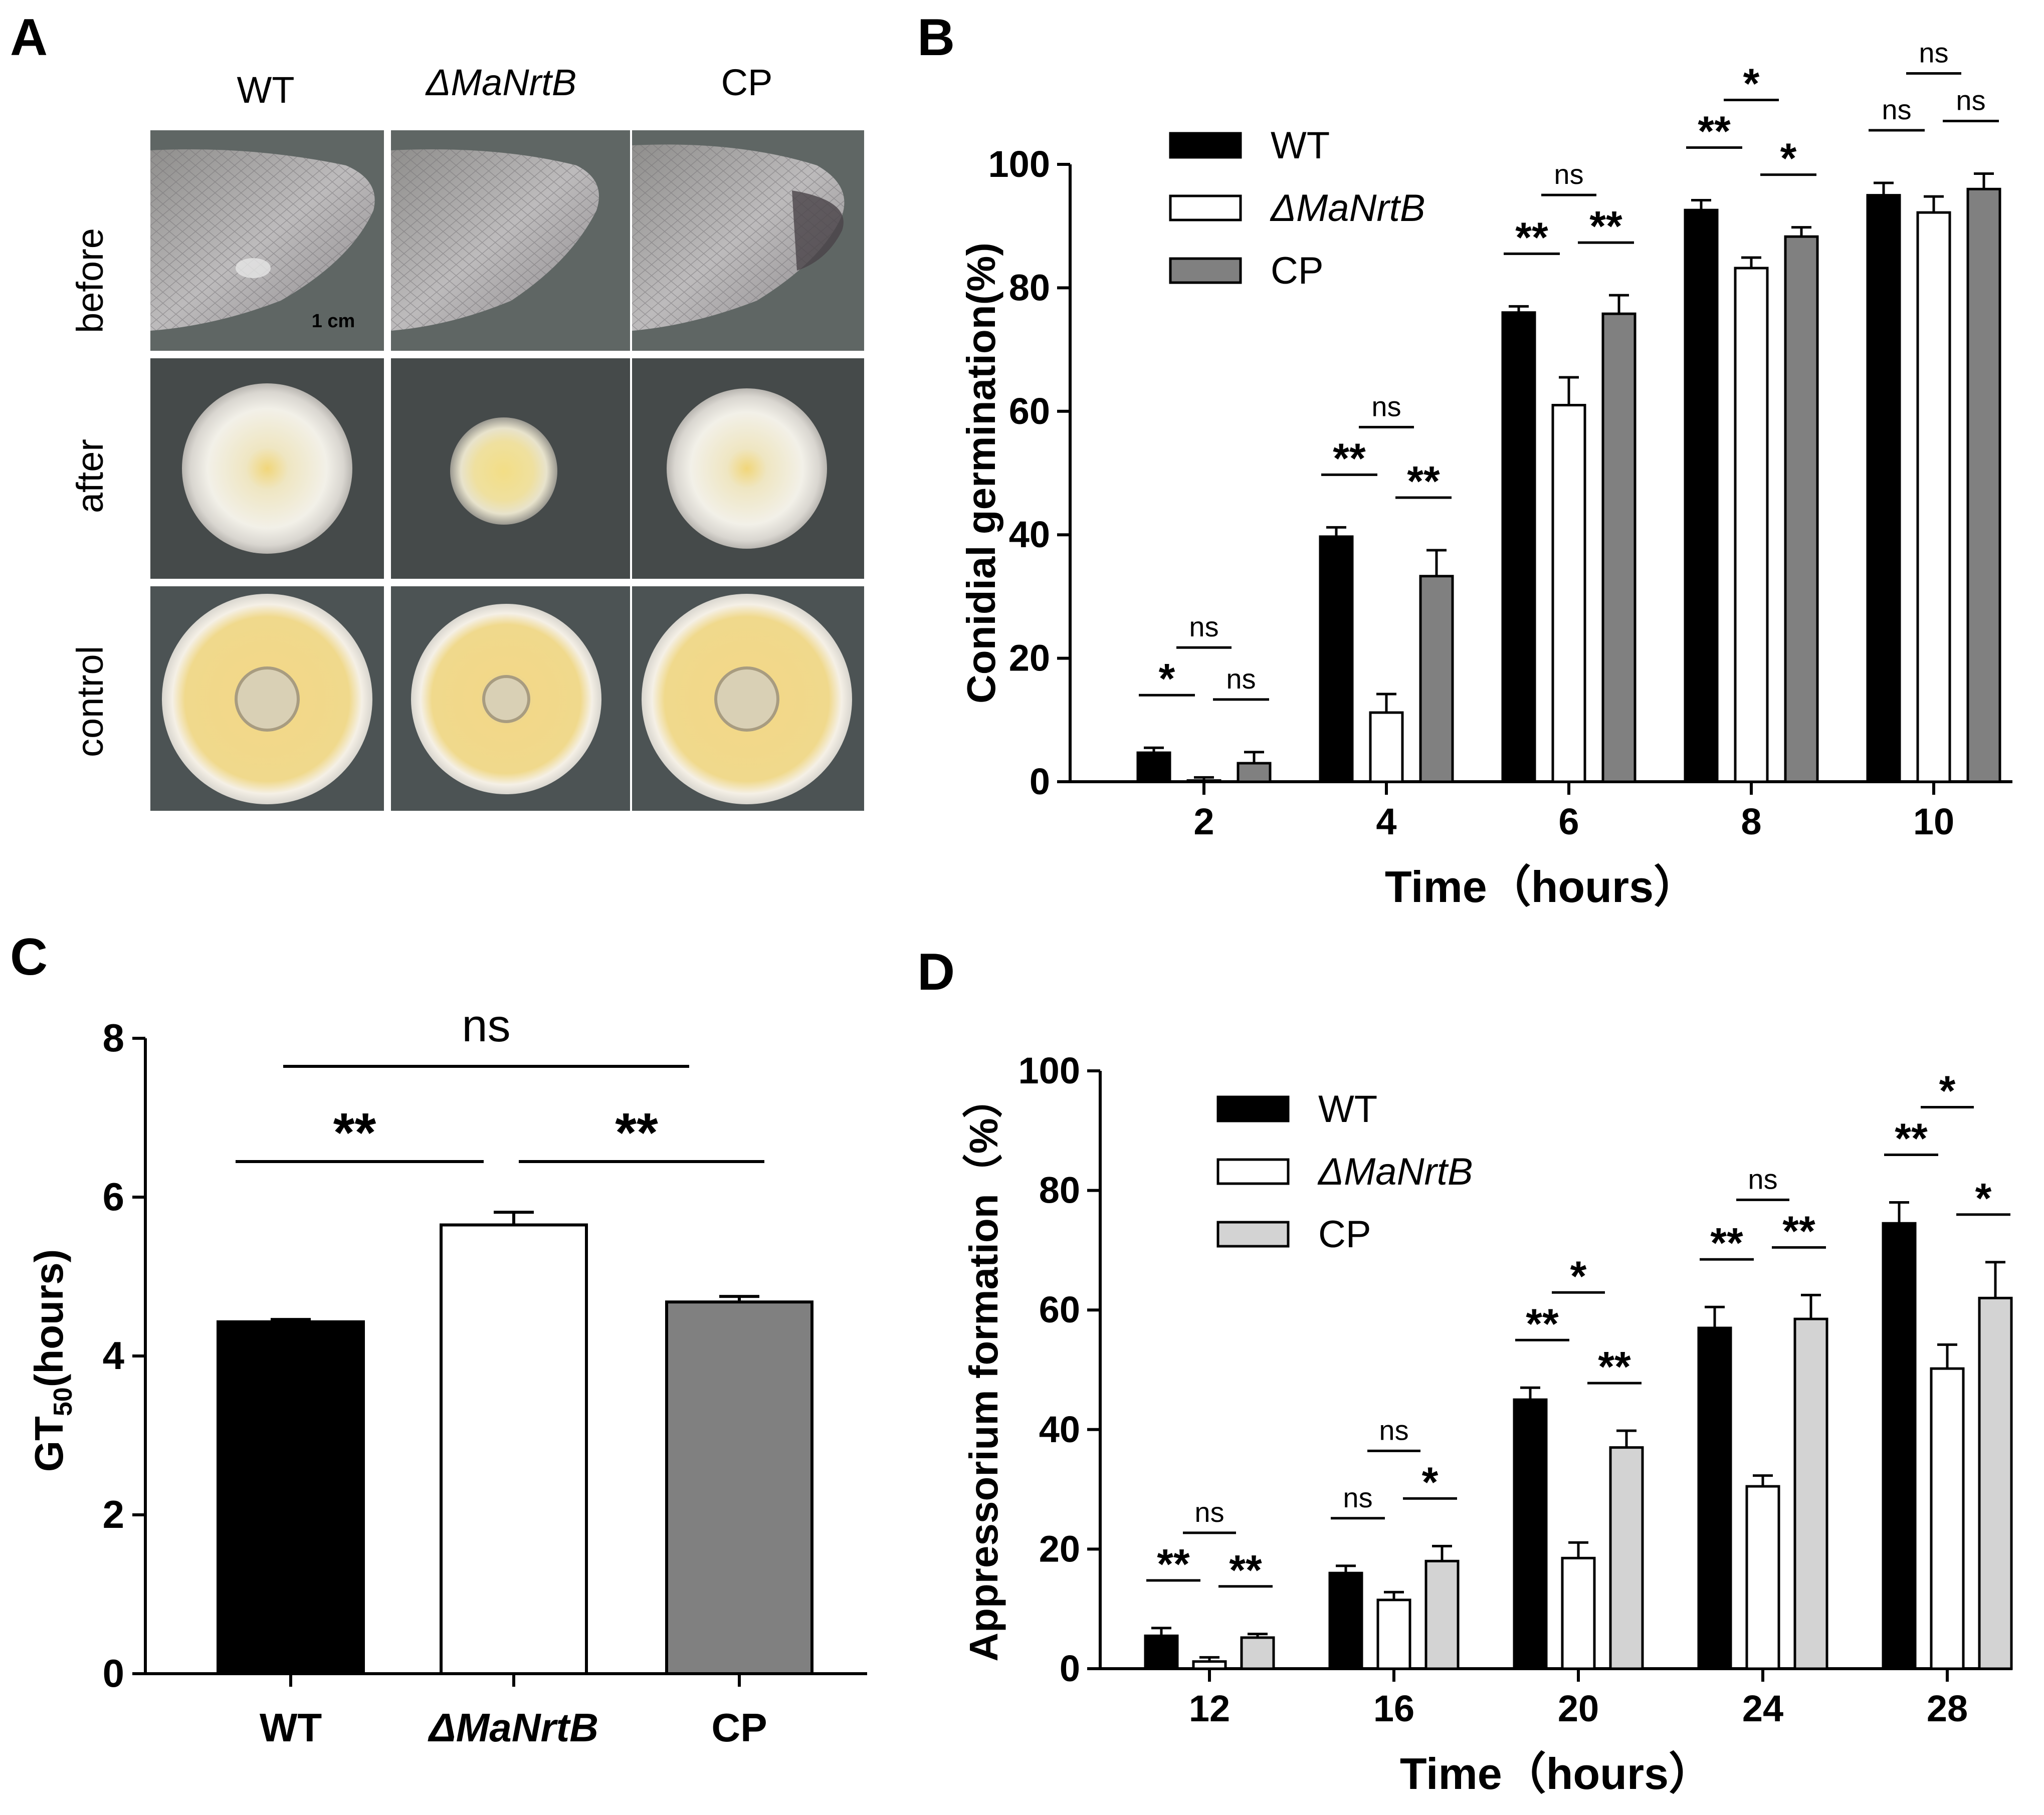 This screenshot has width=2044, height=1815. What do you see at coordinates (64, 1401) in the screenshot?
I see `y-axis-title-subscript: 50` at bounding box center [64, 1401].